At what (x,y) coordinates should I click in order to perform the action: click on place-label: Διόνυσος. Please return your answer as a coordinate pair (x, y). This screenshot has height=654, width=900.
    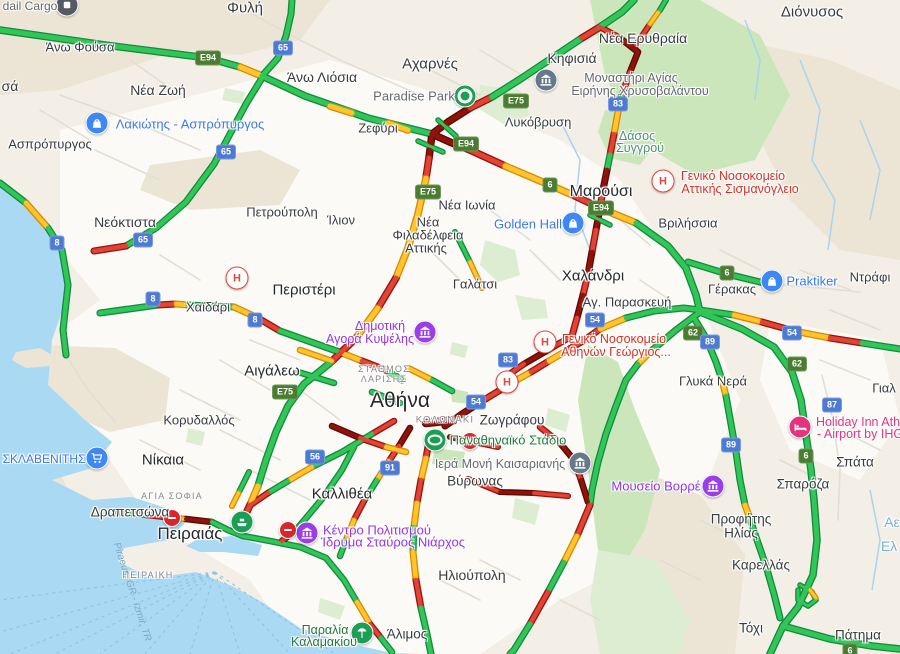
    Looking at the image, I should click on (812, 12).